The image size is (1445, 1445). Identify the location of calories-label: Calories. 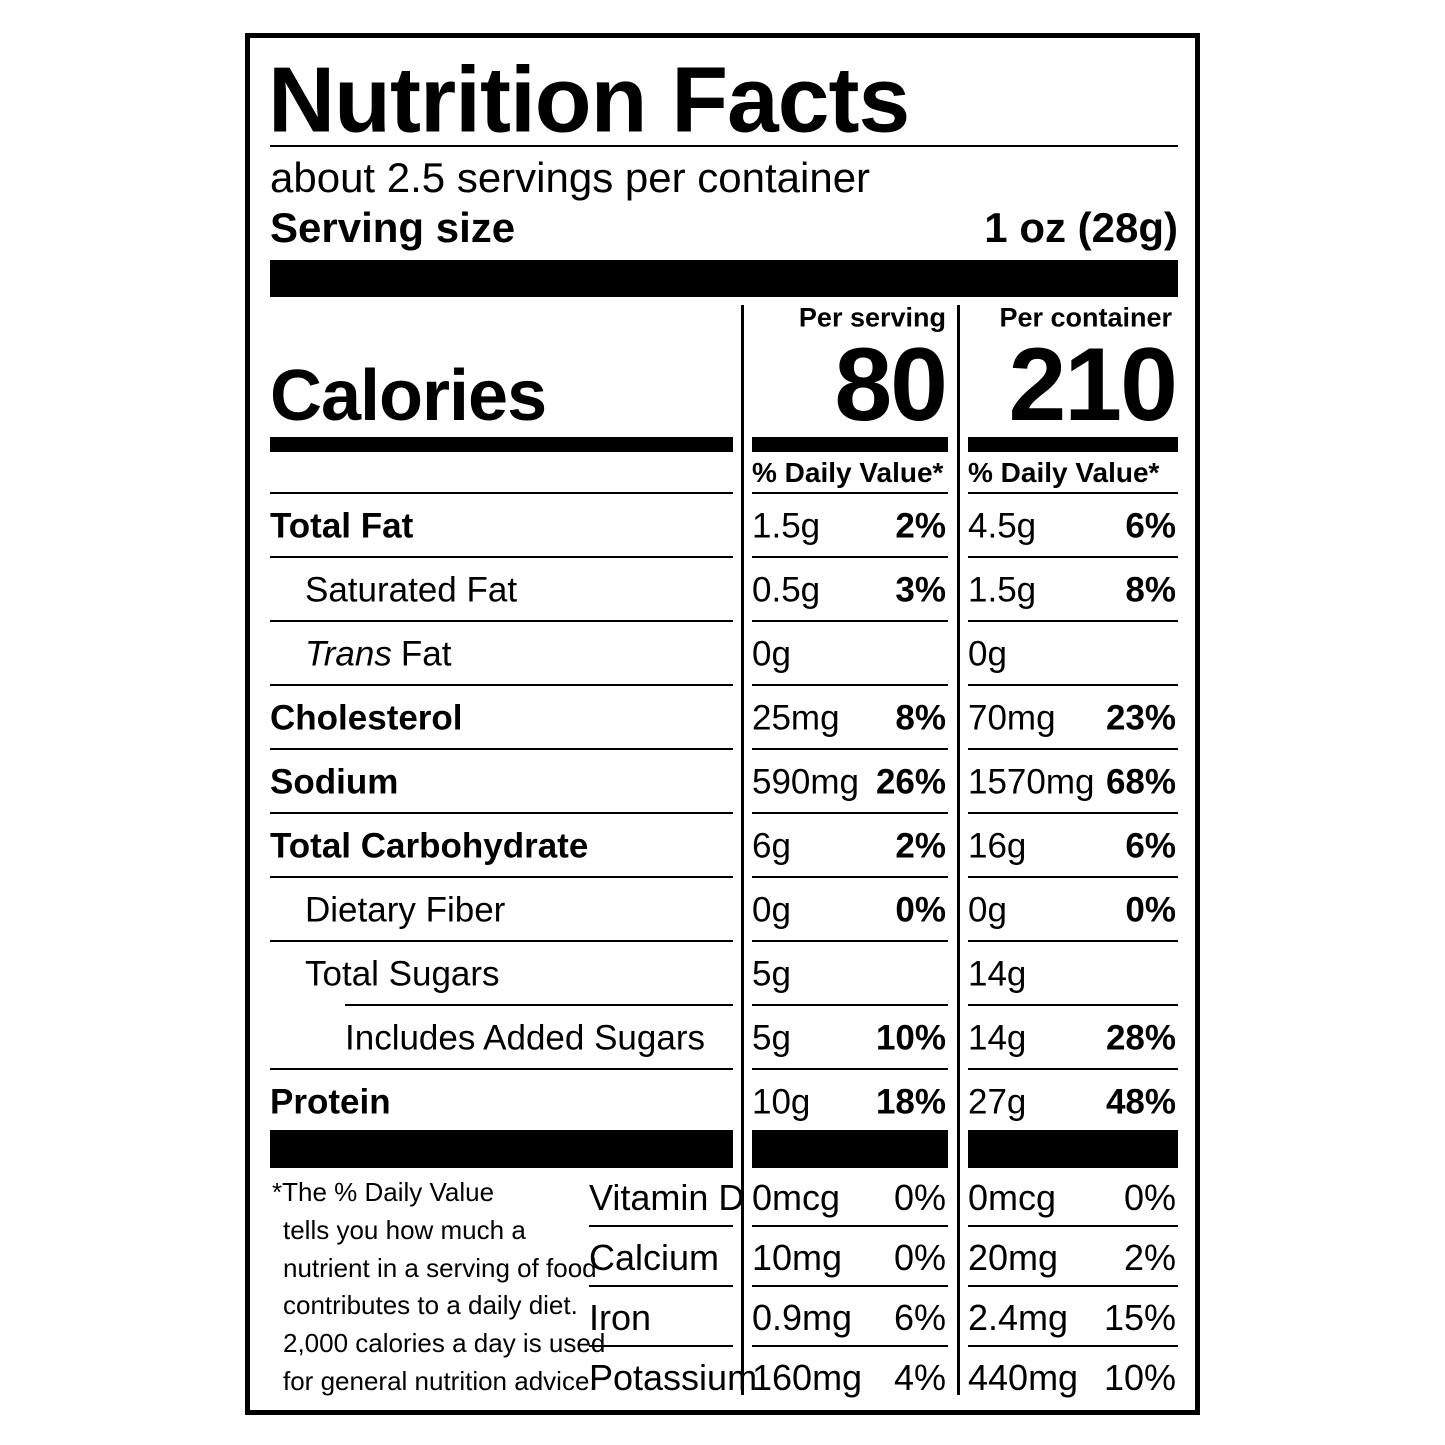
(408, 396).